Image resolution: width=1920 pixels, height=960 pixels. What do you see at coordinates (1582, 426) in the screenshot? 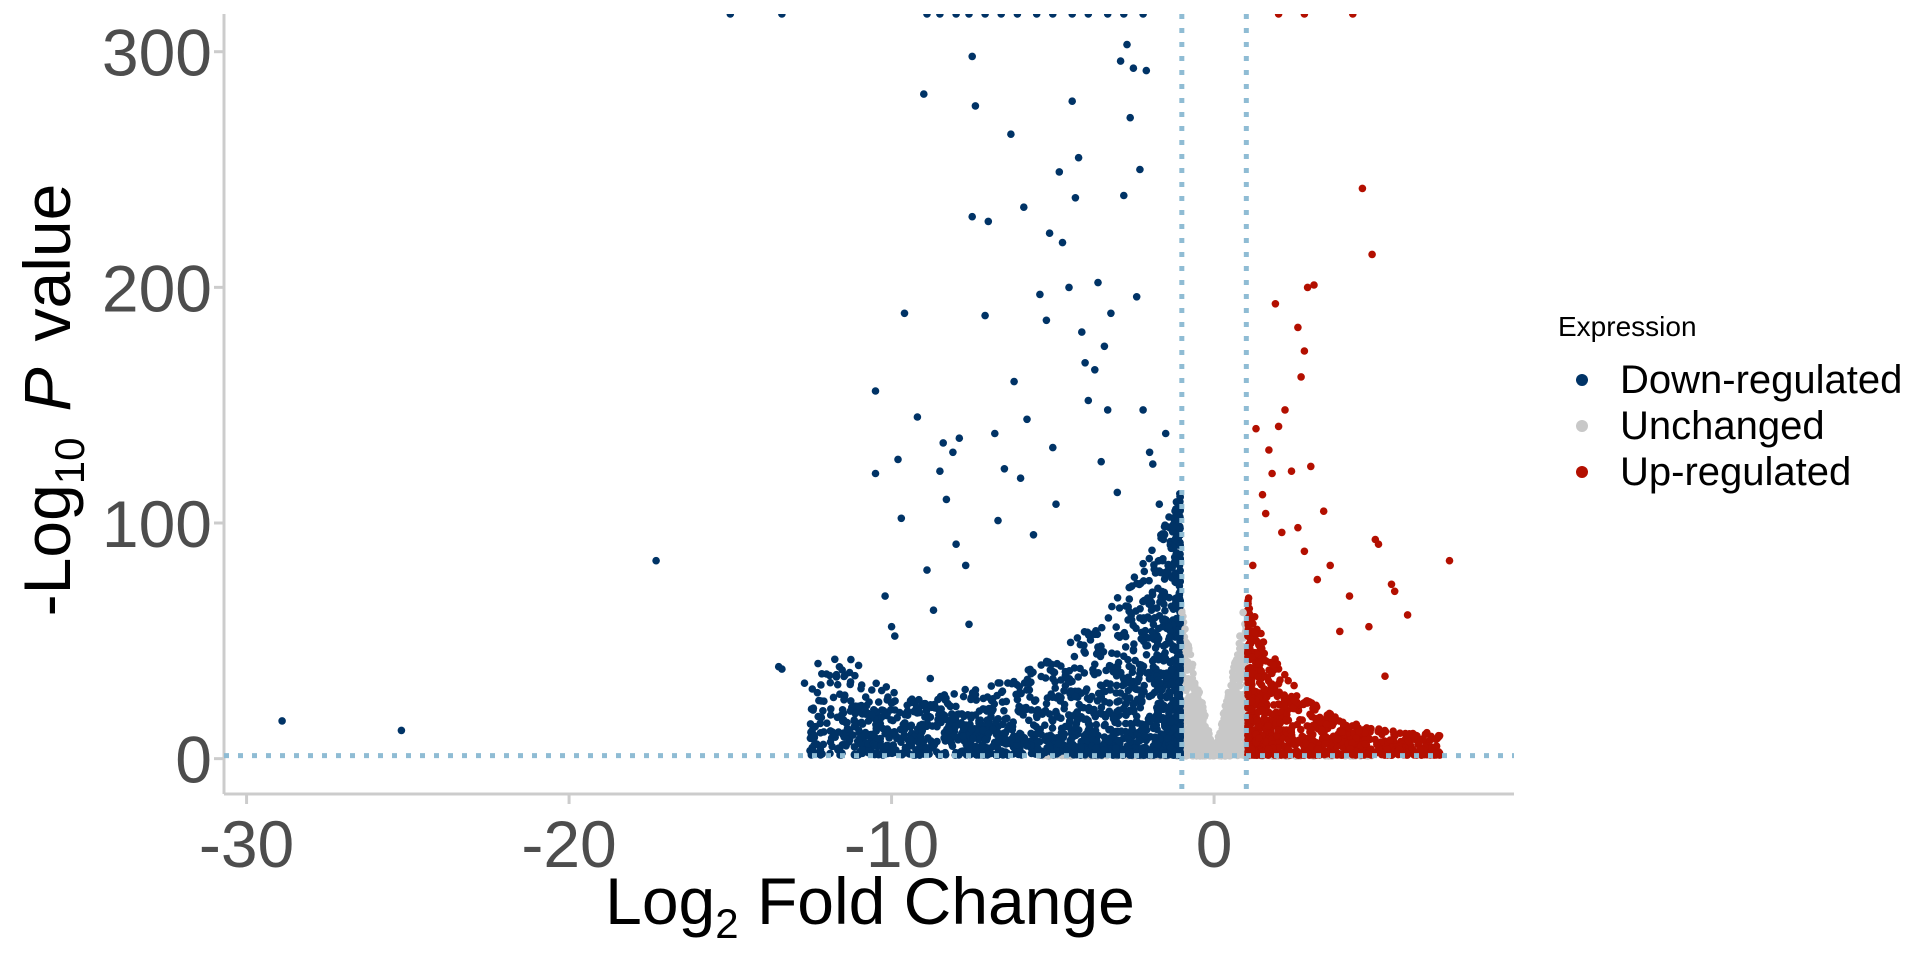
I see `legend-key-unchanged` at bounding box center [1582, 426].